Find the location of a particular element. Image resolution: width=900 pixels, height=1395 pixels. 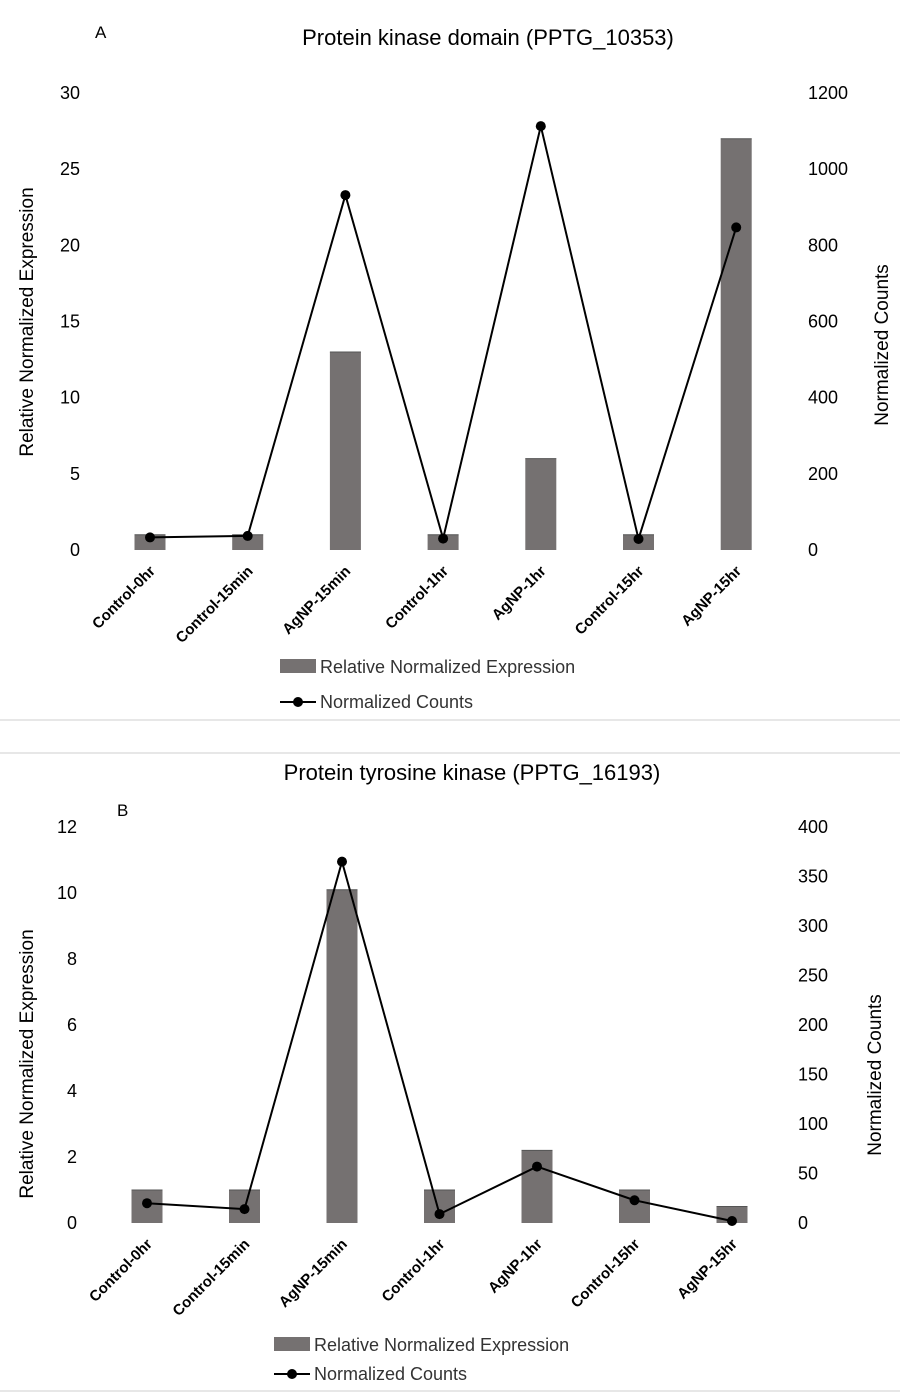

panel-a-y-left-tick: 20 is located at coordinates (70, 245).